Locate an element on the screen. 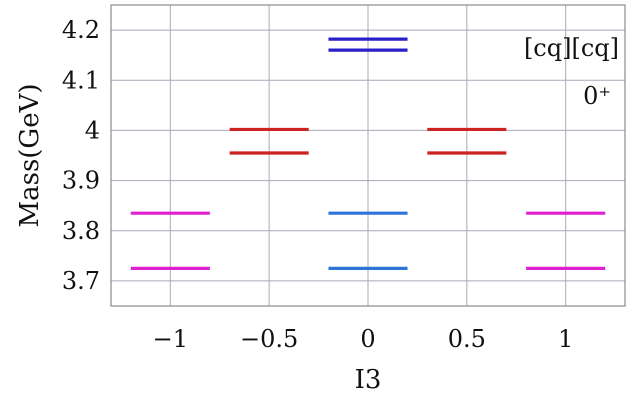  annotation-spin-parity: 0⁺ is located at coordinates (597, 96).